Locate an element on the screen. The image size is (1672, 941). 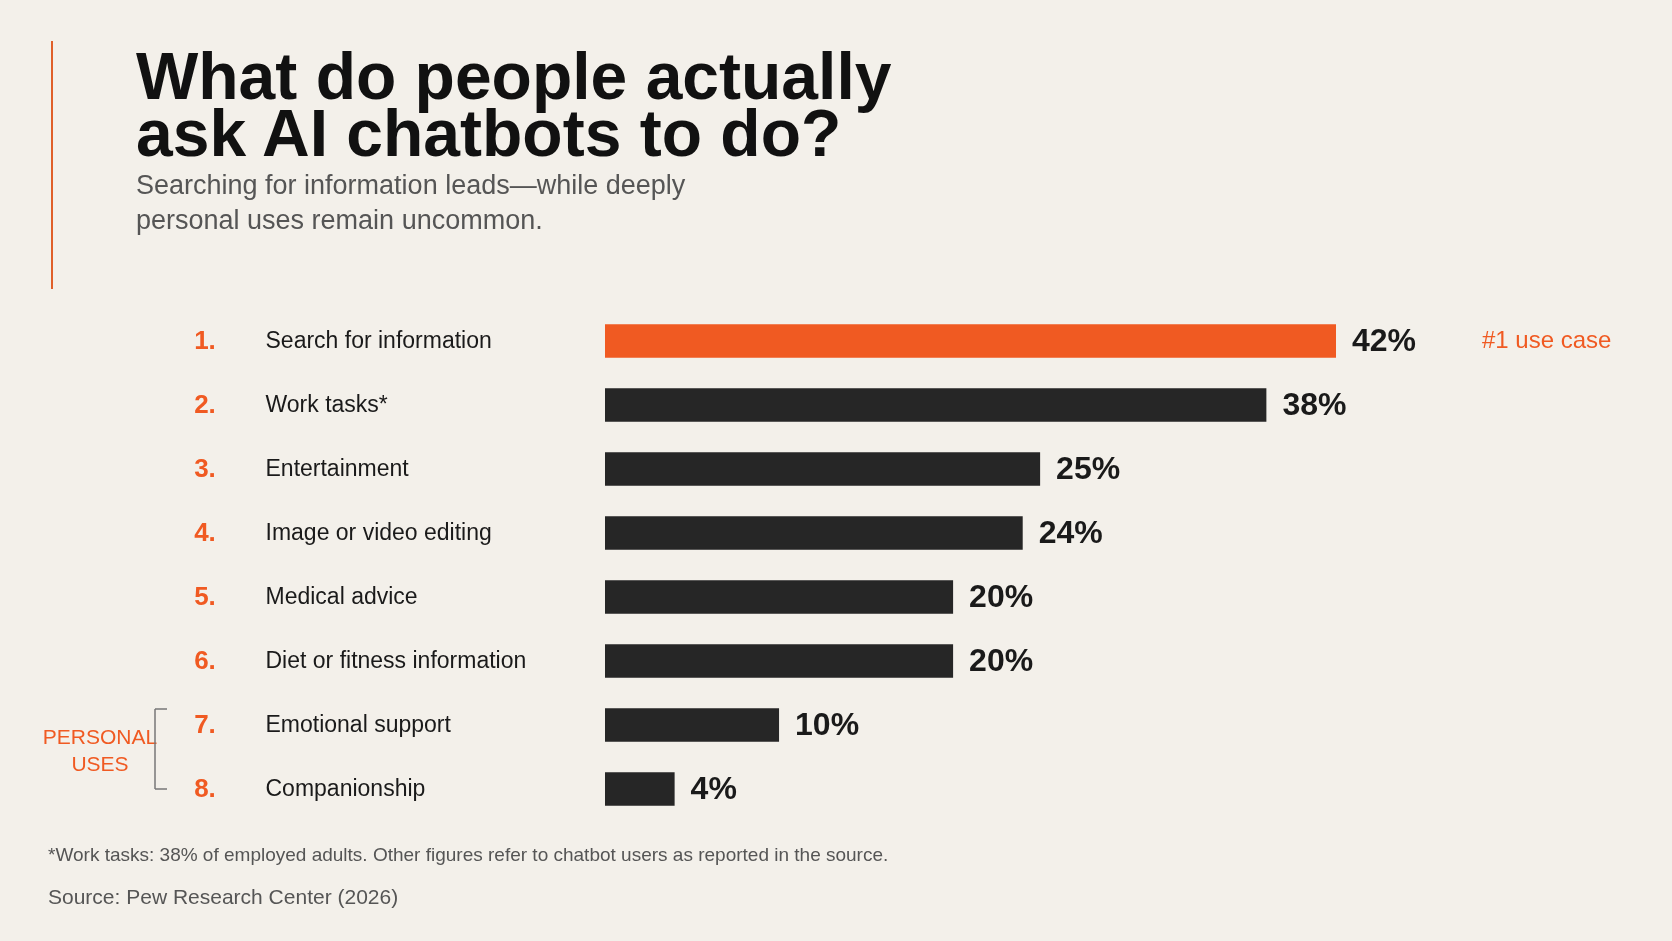
data-label: 10% is located at coordinates (827, 724).